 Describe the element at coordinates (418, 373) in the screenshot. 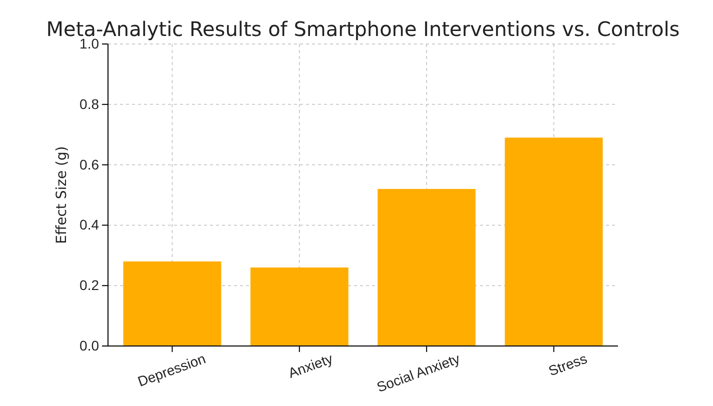

I see `x-tick-label: Social Anxiety` at that location.